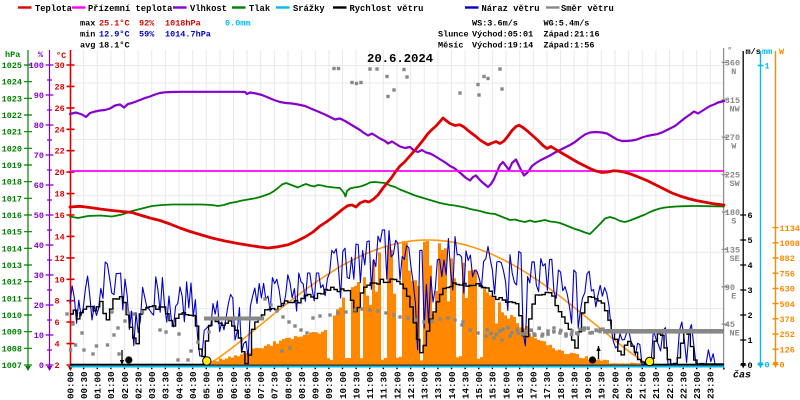  I want to click on svg-text: 5, so click(750, 241).